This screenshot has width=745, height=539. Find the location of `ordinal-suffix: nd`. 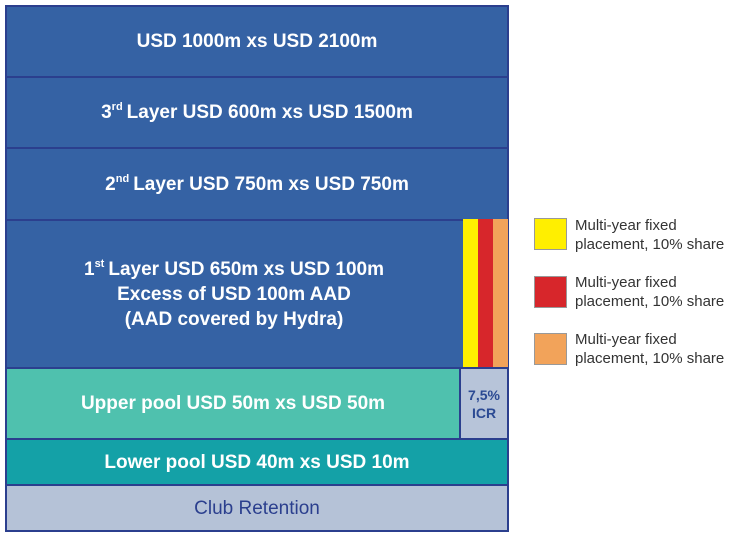

ordinal-suffix: nd is located at coordinates (122, 178).